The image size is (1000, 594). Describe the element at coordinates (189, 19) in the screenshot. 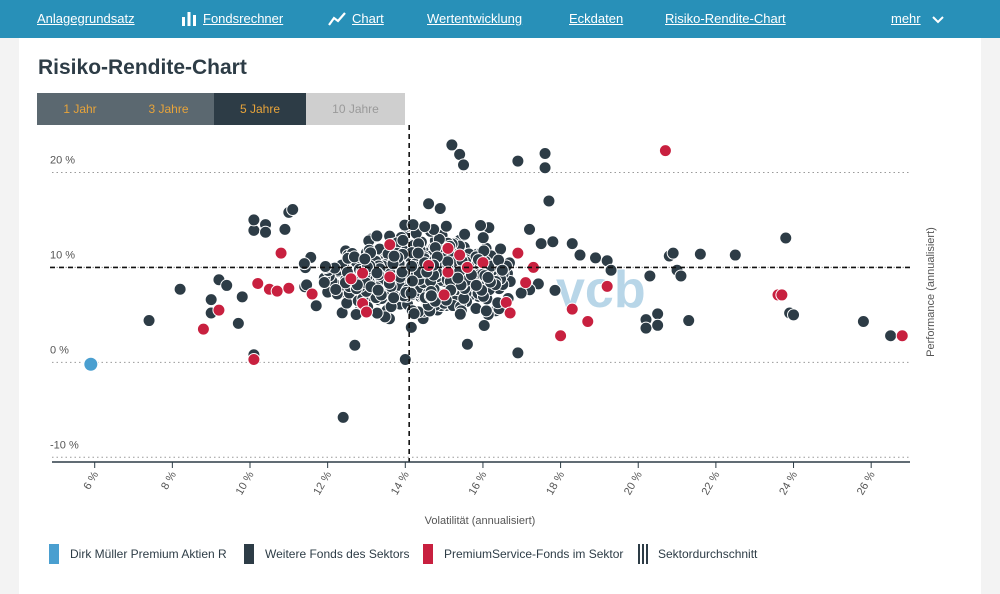

I see `bar-chart-icon` at that location.